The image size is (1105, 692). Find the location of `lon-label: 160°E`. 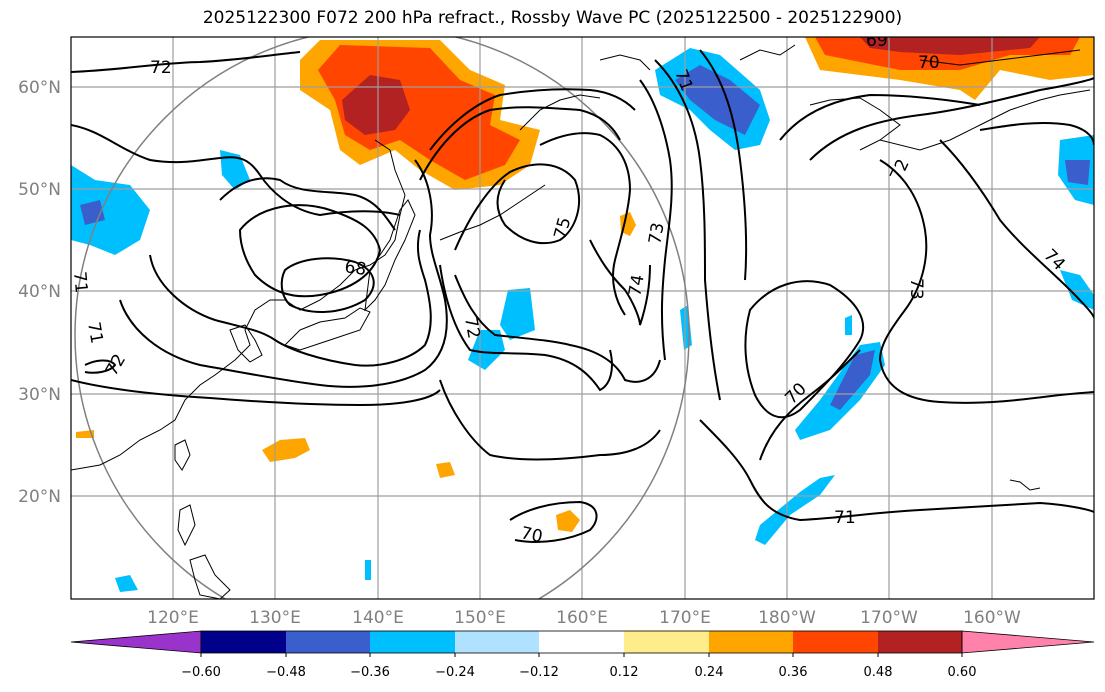

lon-label: 160°E is located at coordinates (582, 618).